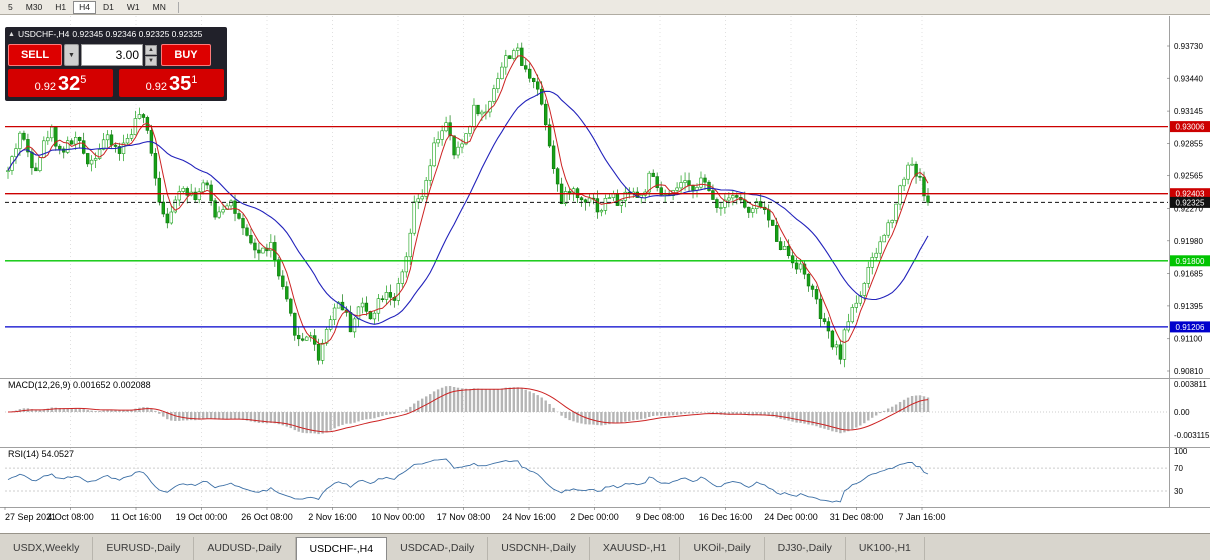  I want to click on volume-increase-button: ▲, so click(151, 49).